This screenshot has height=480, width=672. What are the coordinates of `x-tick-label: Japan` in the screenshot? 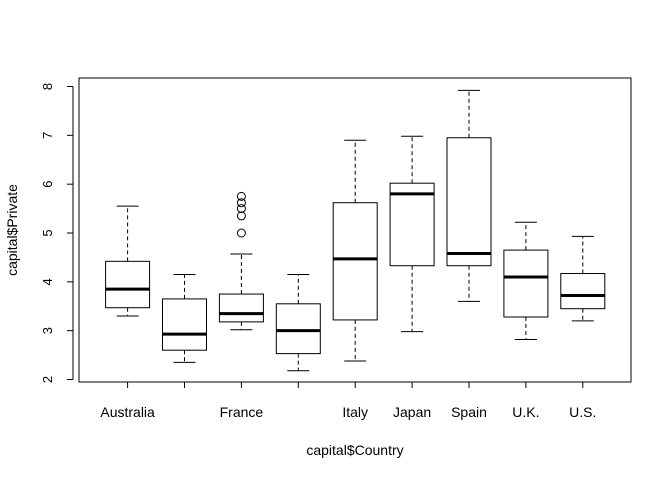 It's located at (412, 412).